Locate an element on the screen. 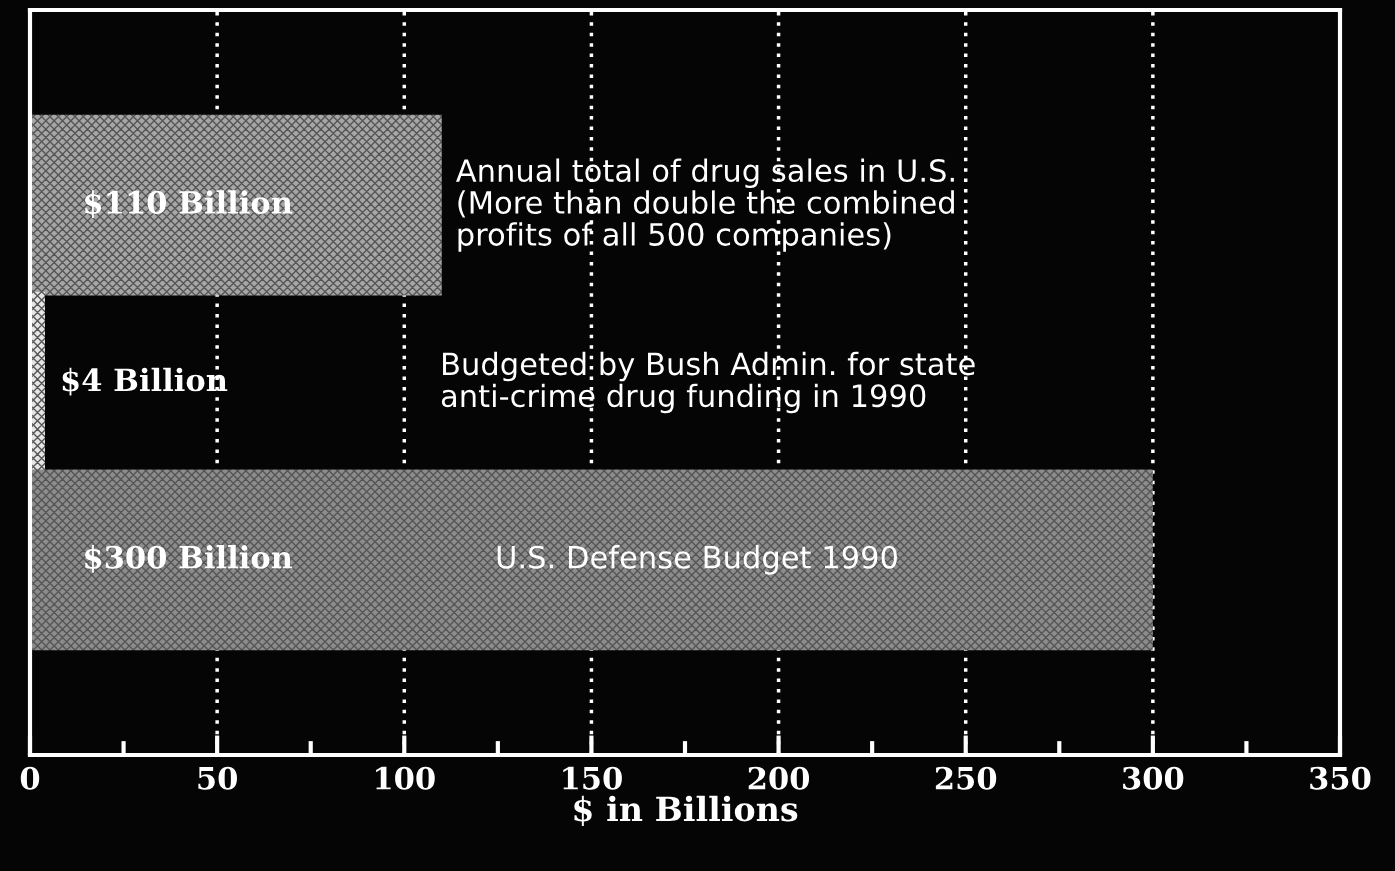  x-tick-label: 150 is located at coordinates (592, 778).